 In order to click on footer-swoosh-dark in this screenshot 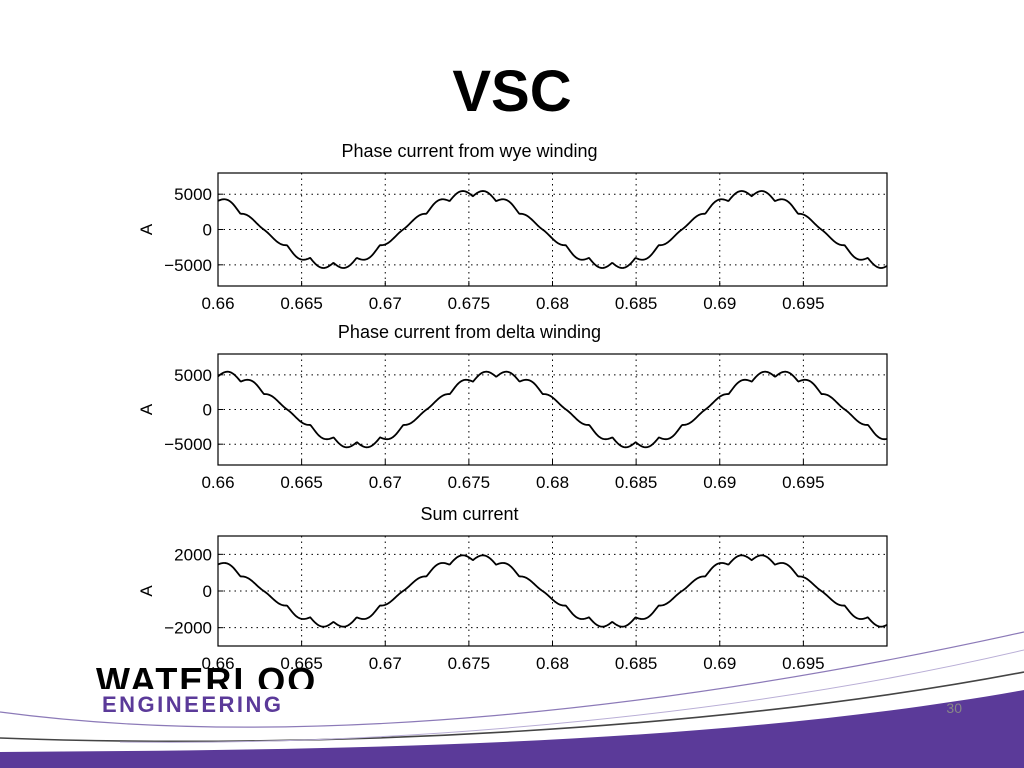, I will do `click(512, 707)`.